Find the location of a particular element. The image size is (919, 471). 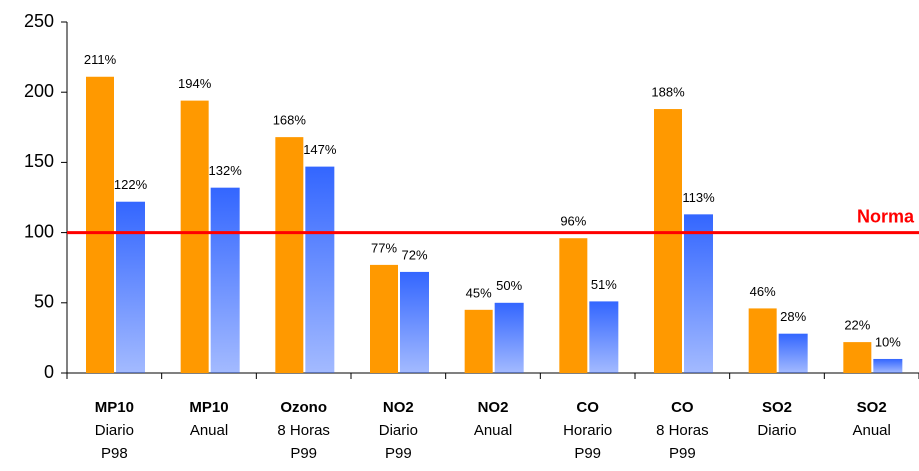

value-label: 51% is located at coordinates (604, 284).